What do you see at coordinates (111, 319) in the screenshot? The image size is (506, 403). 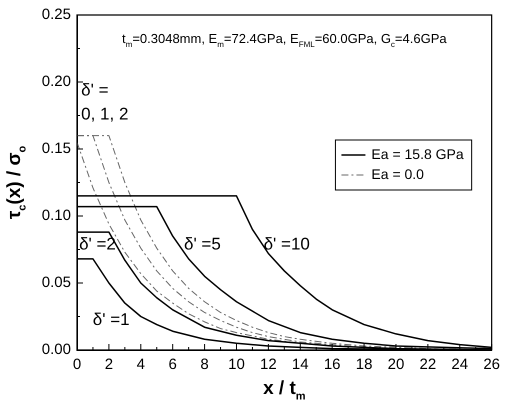 I see `annotation: δ' =1` at bounding box center [111, 319].